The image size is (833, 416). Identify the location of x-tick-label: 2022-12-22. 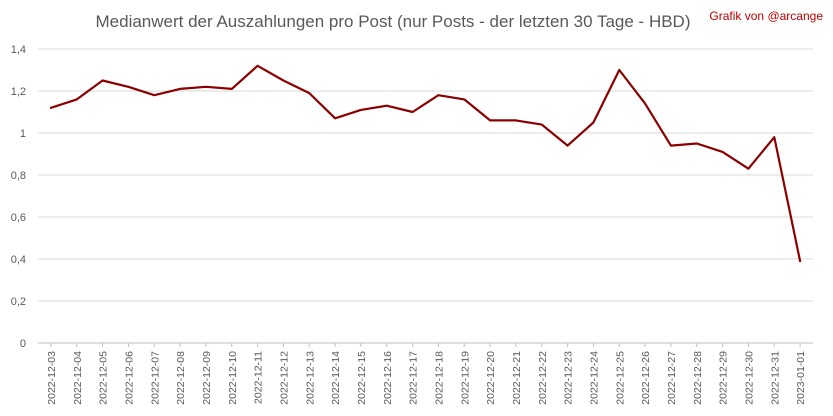
(543, 378).